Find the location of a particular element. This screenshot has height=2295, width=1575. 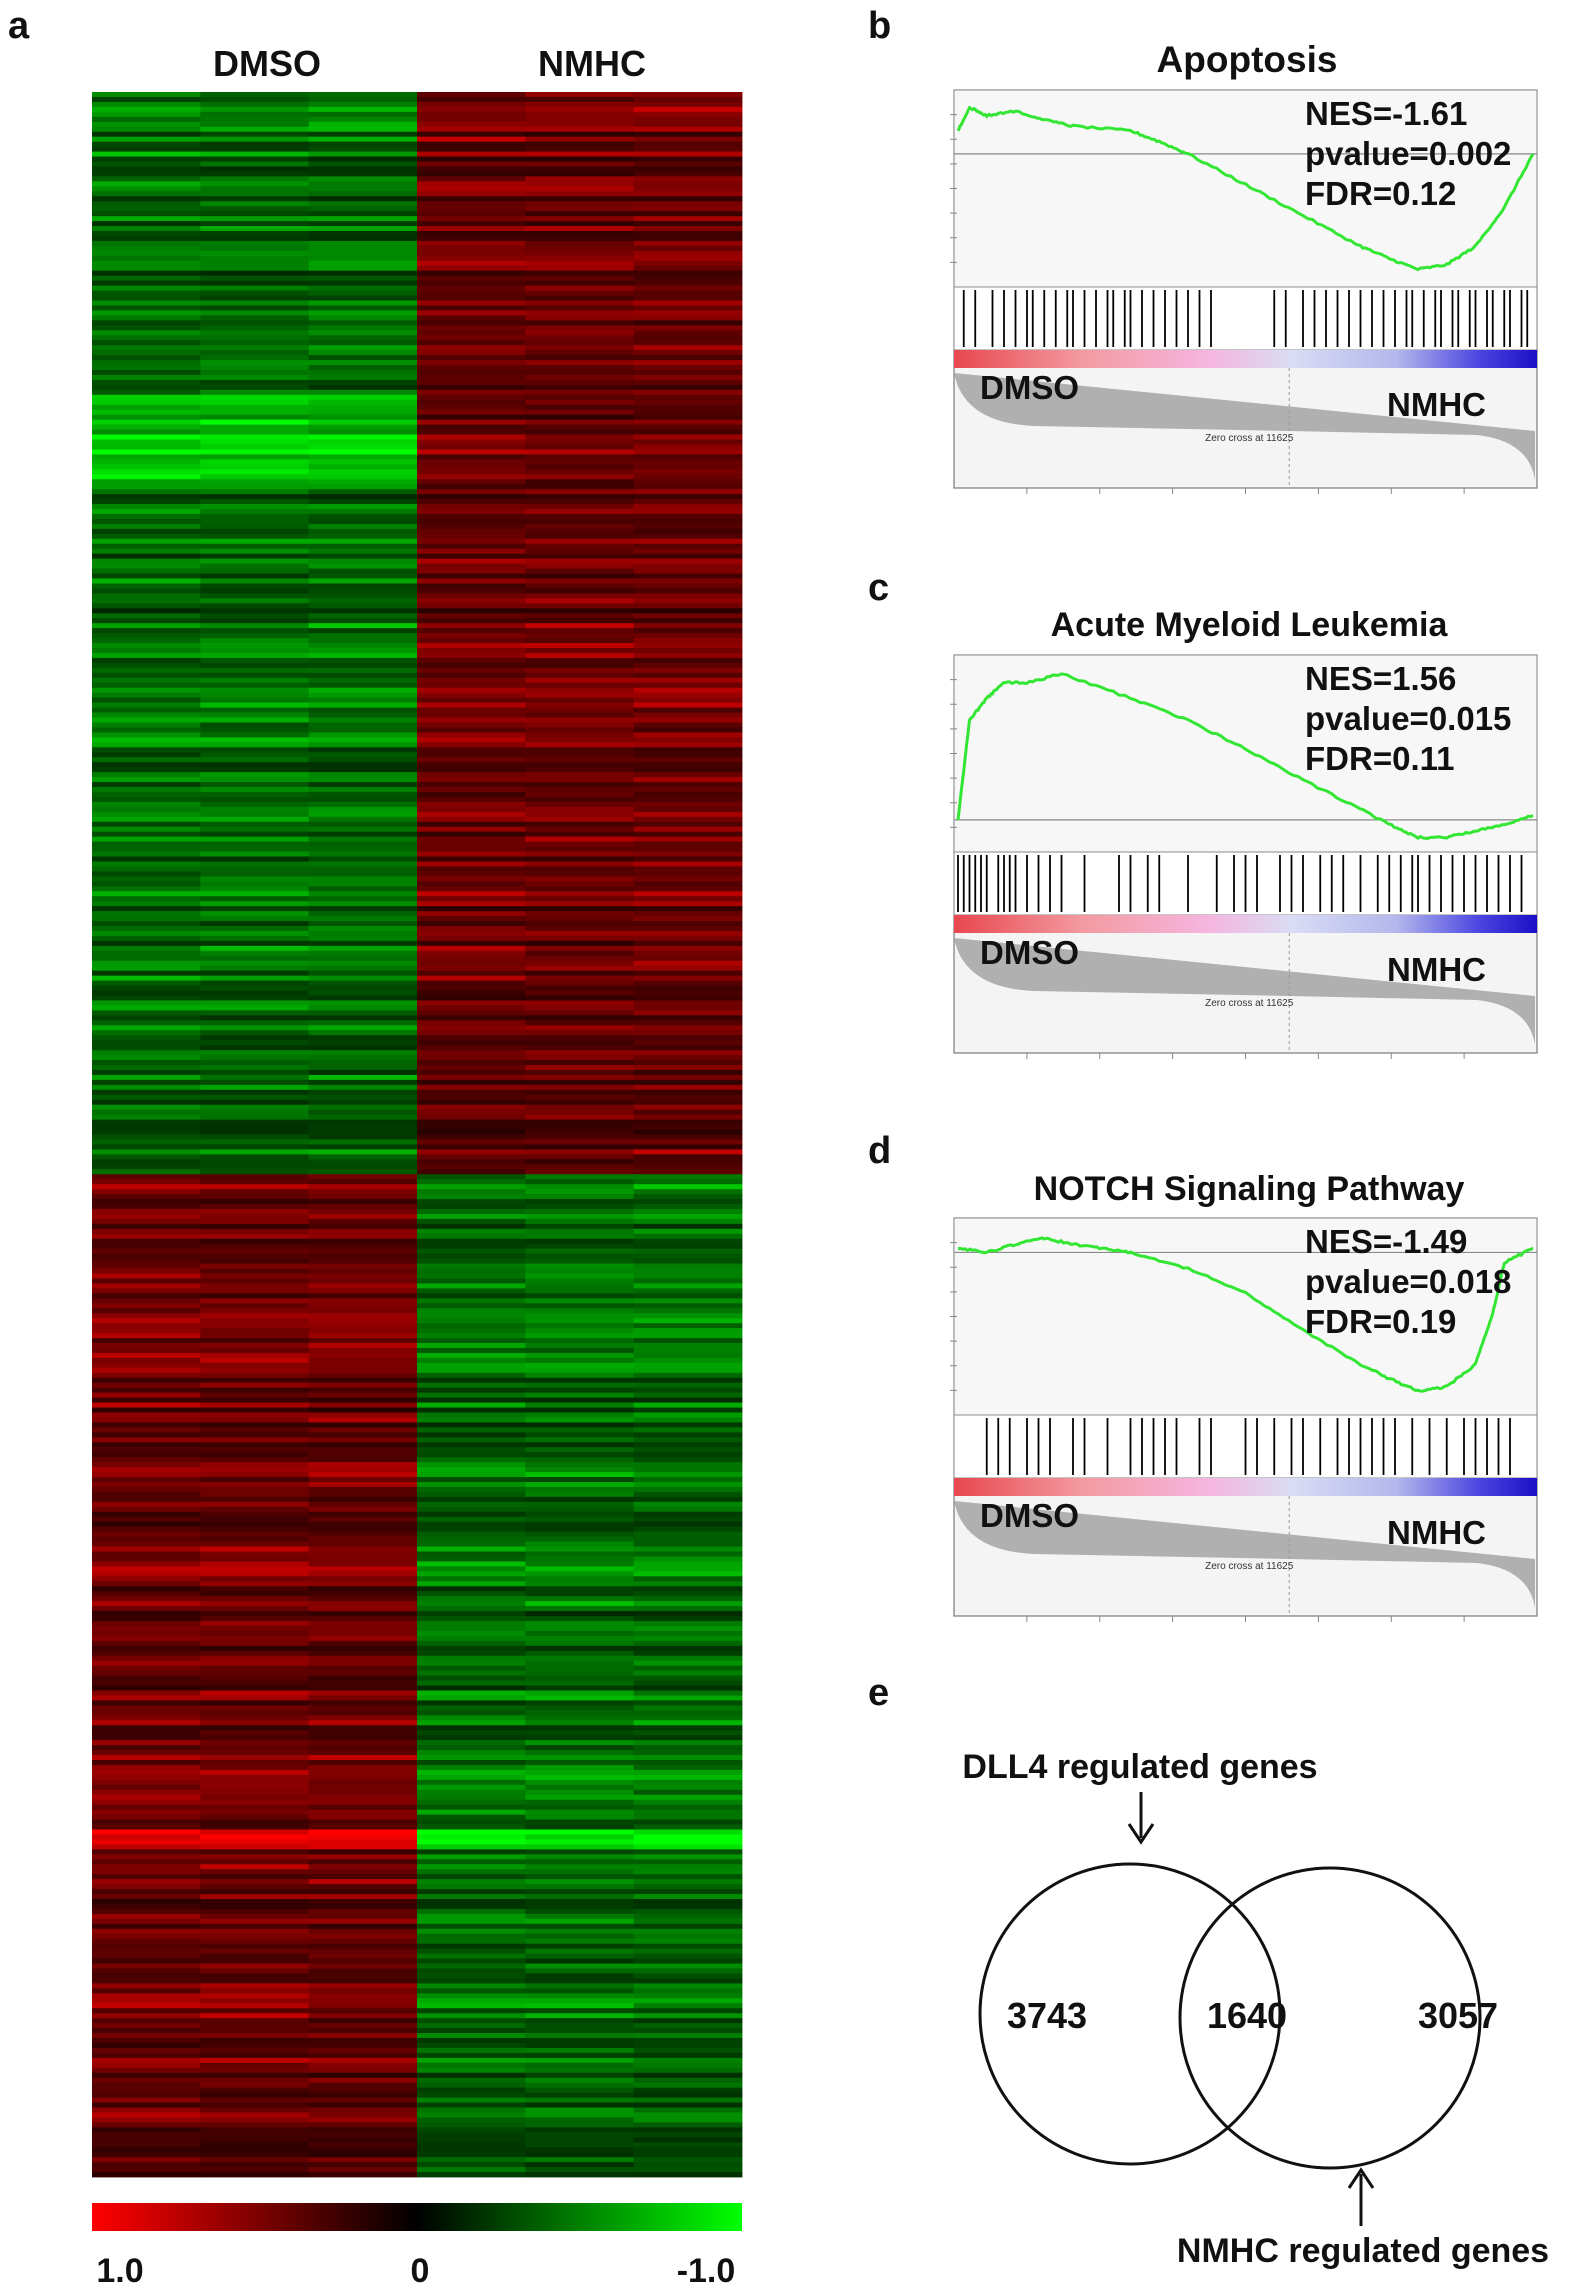

colorbar-tick-label: 1.0 is located at coordinates (119, 2271).